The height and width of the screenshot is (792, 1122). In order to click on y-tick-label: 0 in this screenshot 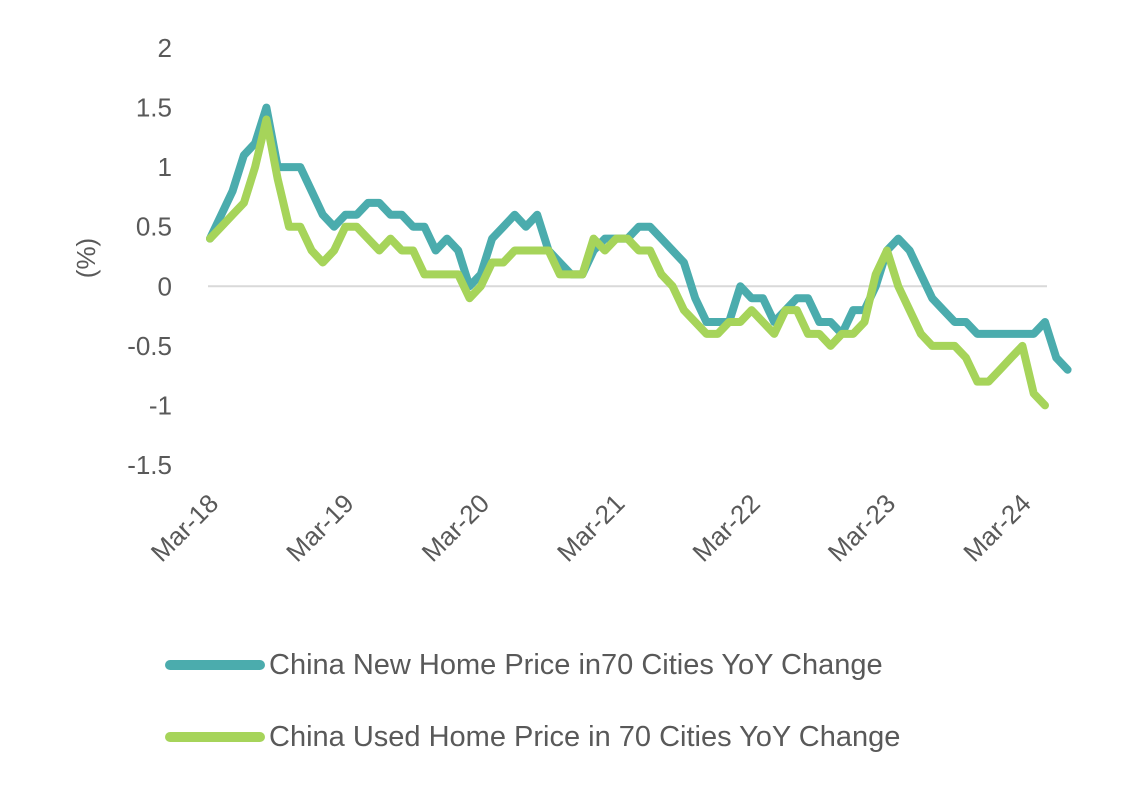, I will do `click(165, 286)`.